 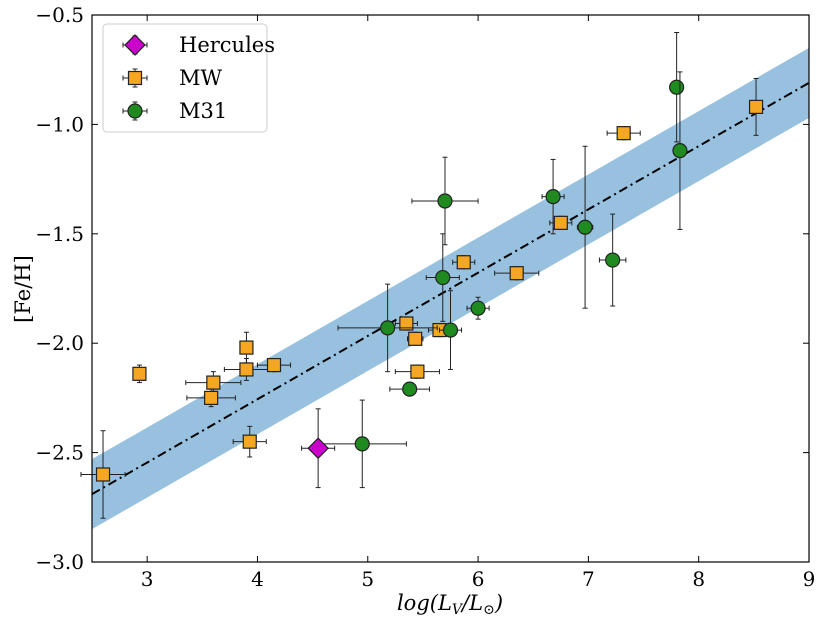 I want to click on legend-symbol-hercules, so click(x=135, y=45).